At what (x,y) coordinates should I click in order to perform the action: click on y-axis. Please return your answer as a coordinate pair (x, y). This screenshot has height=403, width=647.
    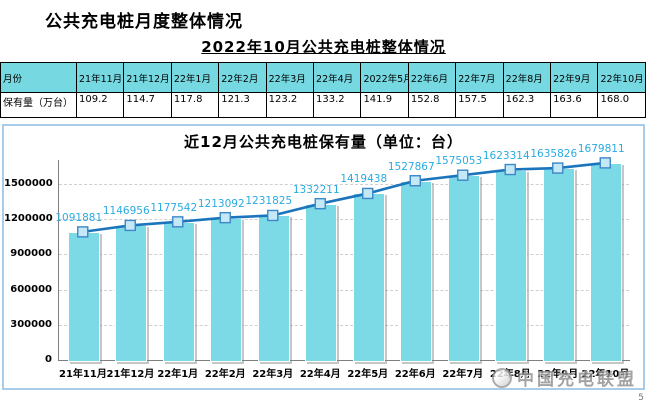
    Looking at the image, I should click on (58, 260).